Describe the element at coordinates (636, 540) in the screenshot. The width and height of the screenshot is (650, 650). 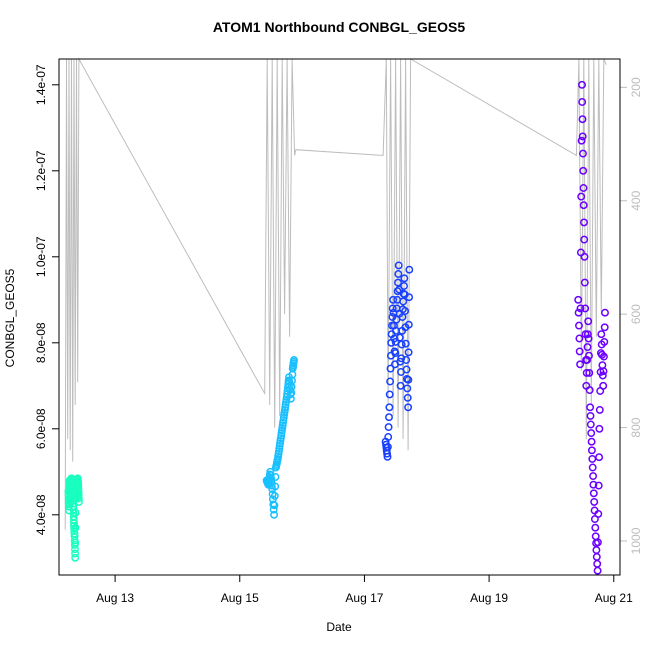
I see `y-right-tick-label: 1000` at that location.